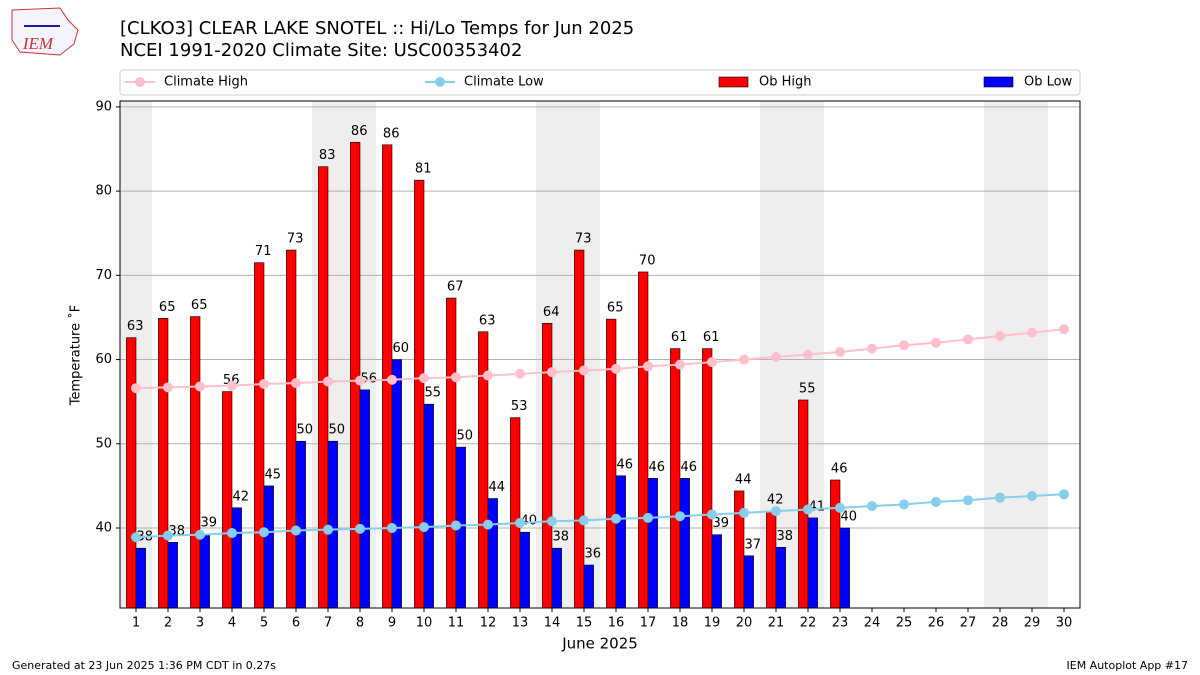 The width and height of the screenshot is (1200, 675). Describe the element at coordinates (45, 31) in the screenshot. I see `logo-map` at that location.